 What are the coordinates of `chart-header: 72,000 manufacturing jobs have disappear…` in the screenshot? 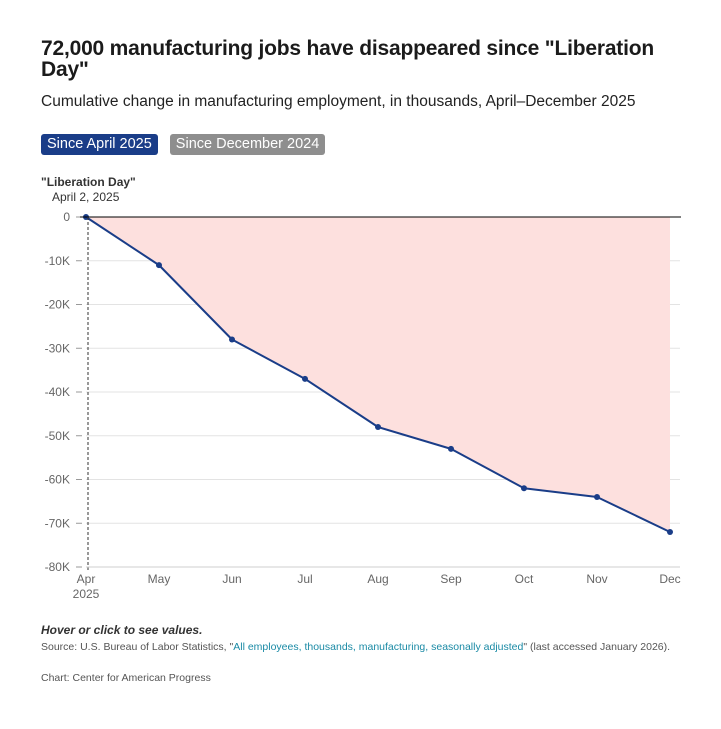 It's located at (361, 97).